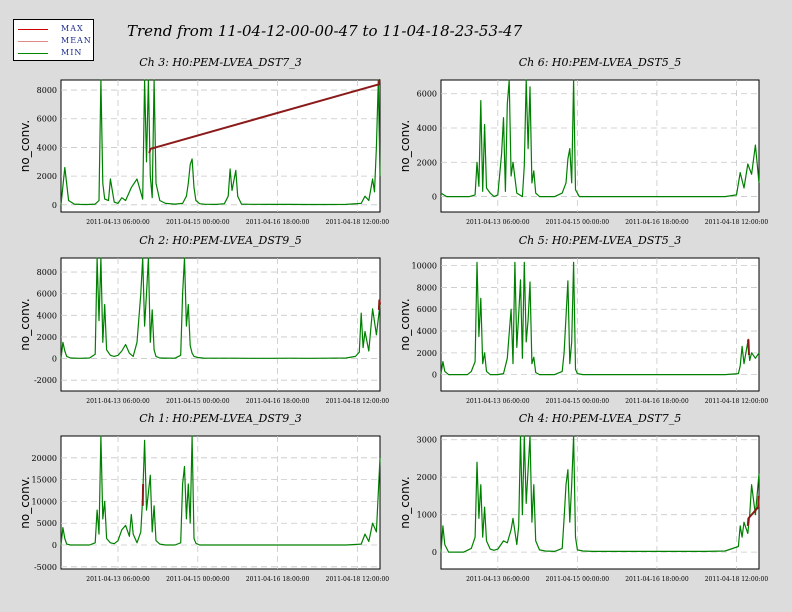 Image resolution: width=792 pixels, height=612 pixels. What do you see at coordinates (56, 29) in the screenshot?
I see `legend-item-max: MAX` at bounding box center [56, 29].